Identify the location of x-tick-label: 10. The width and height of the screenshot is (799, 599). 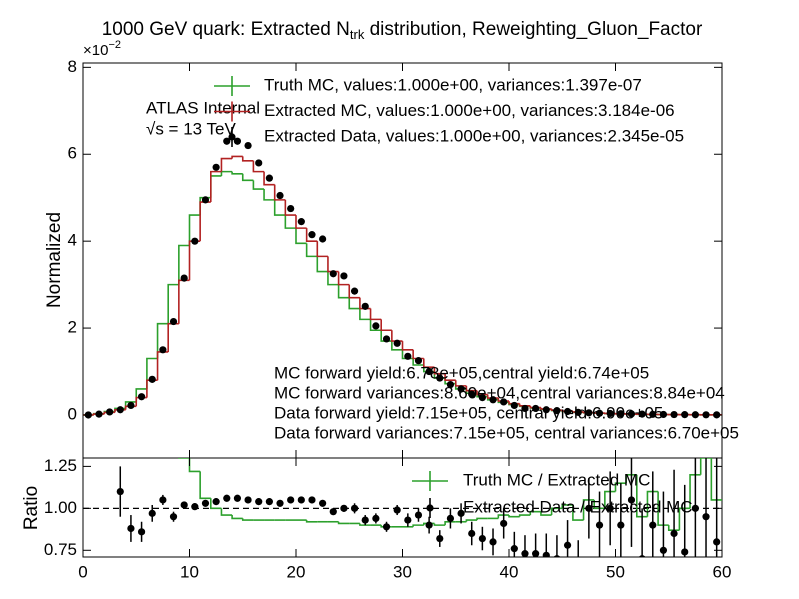
(189, 571).